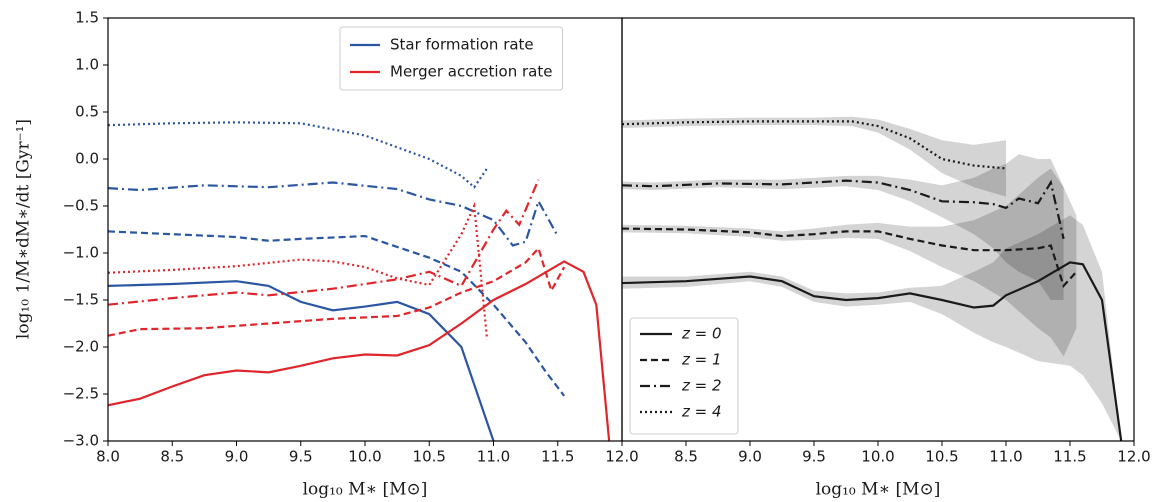  Describe the element at coordinates (87, 65) in the screenshot. I see `y-tick-label: 1.0` at that location.